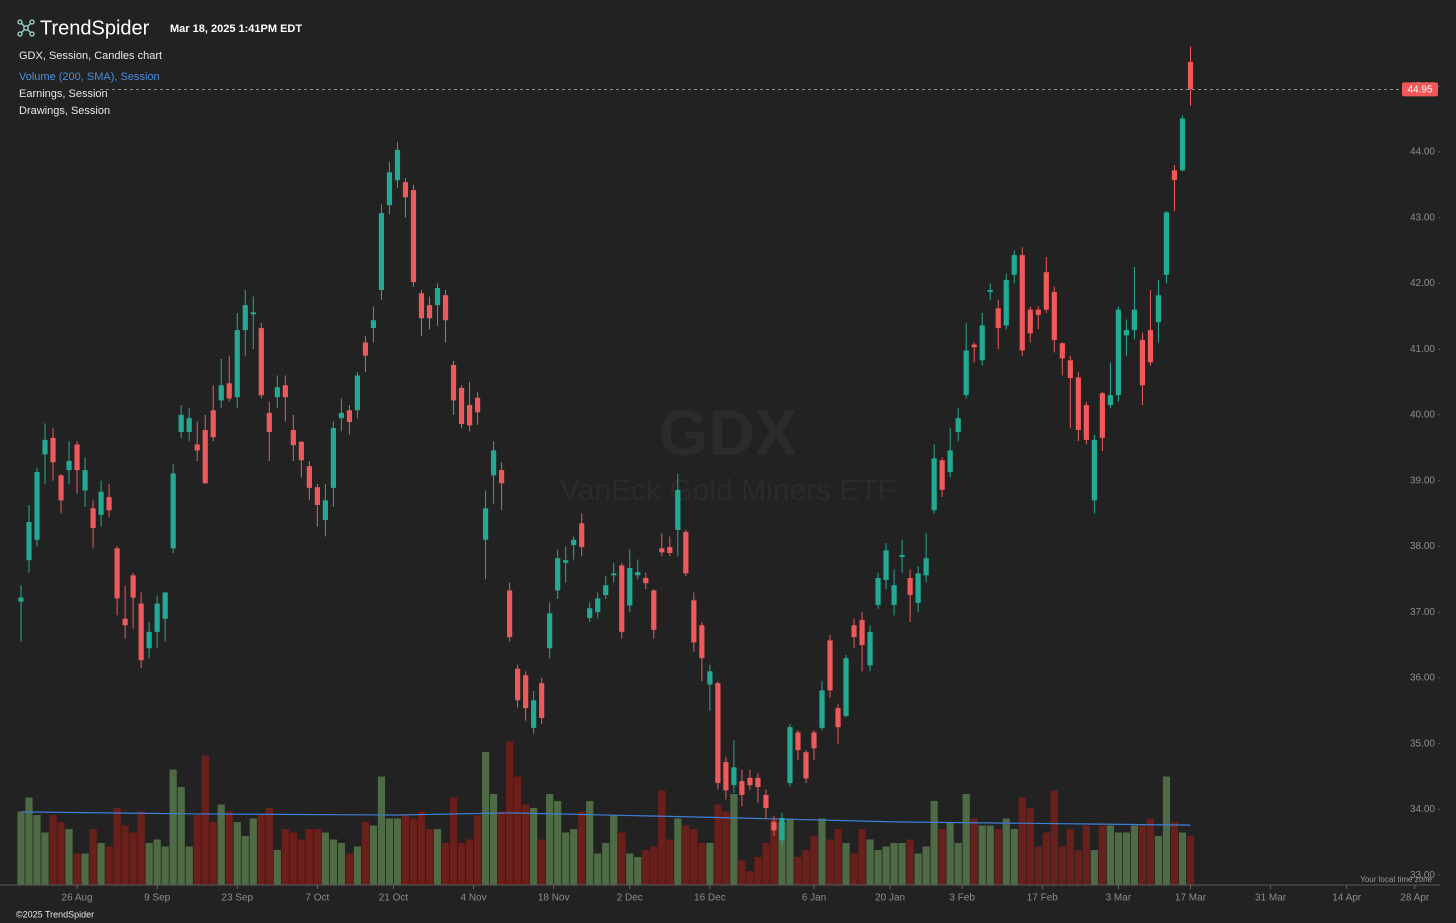 The image size is (1456, 923). Describe the element at coordinates (1422, 809) in the screenshot. I see `y-tick-label: 34.00` at that location.